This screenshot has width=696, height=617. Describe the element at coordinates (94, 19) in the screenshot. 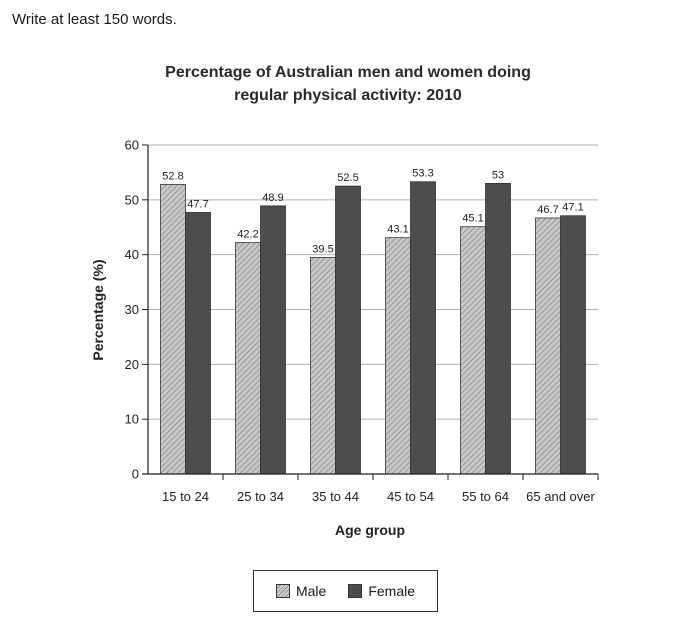

I see `instruction-text: Write at least 150 words.` at that location.